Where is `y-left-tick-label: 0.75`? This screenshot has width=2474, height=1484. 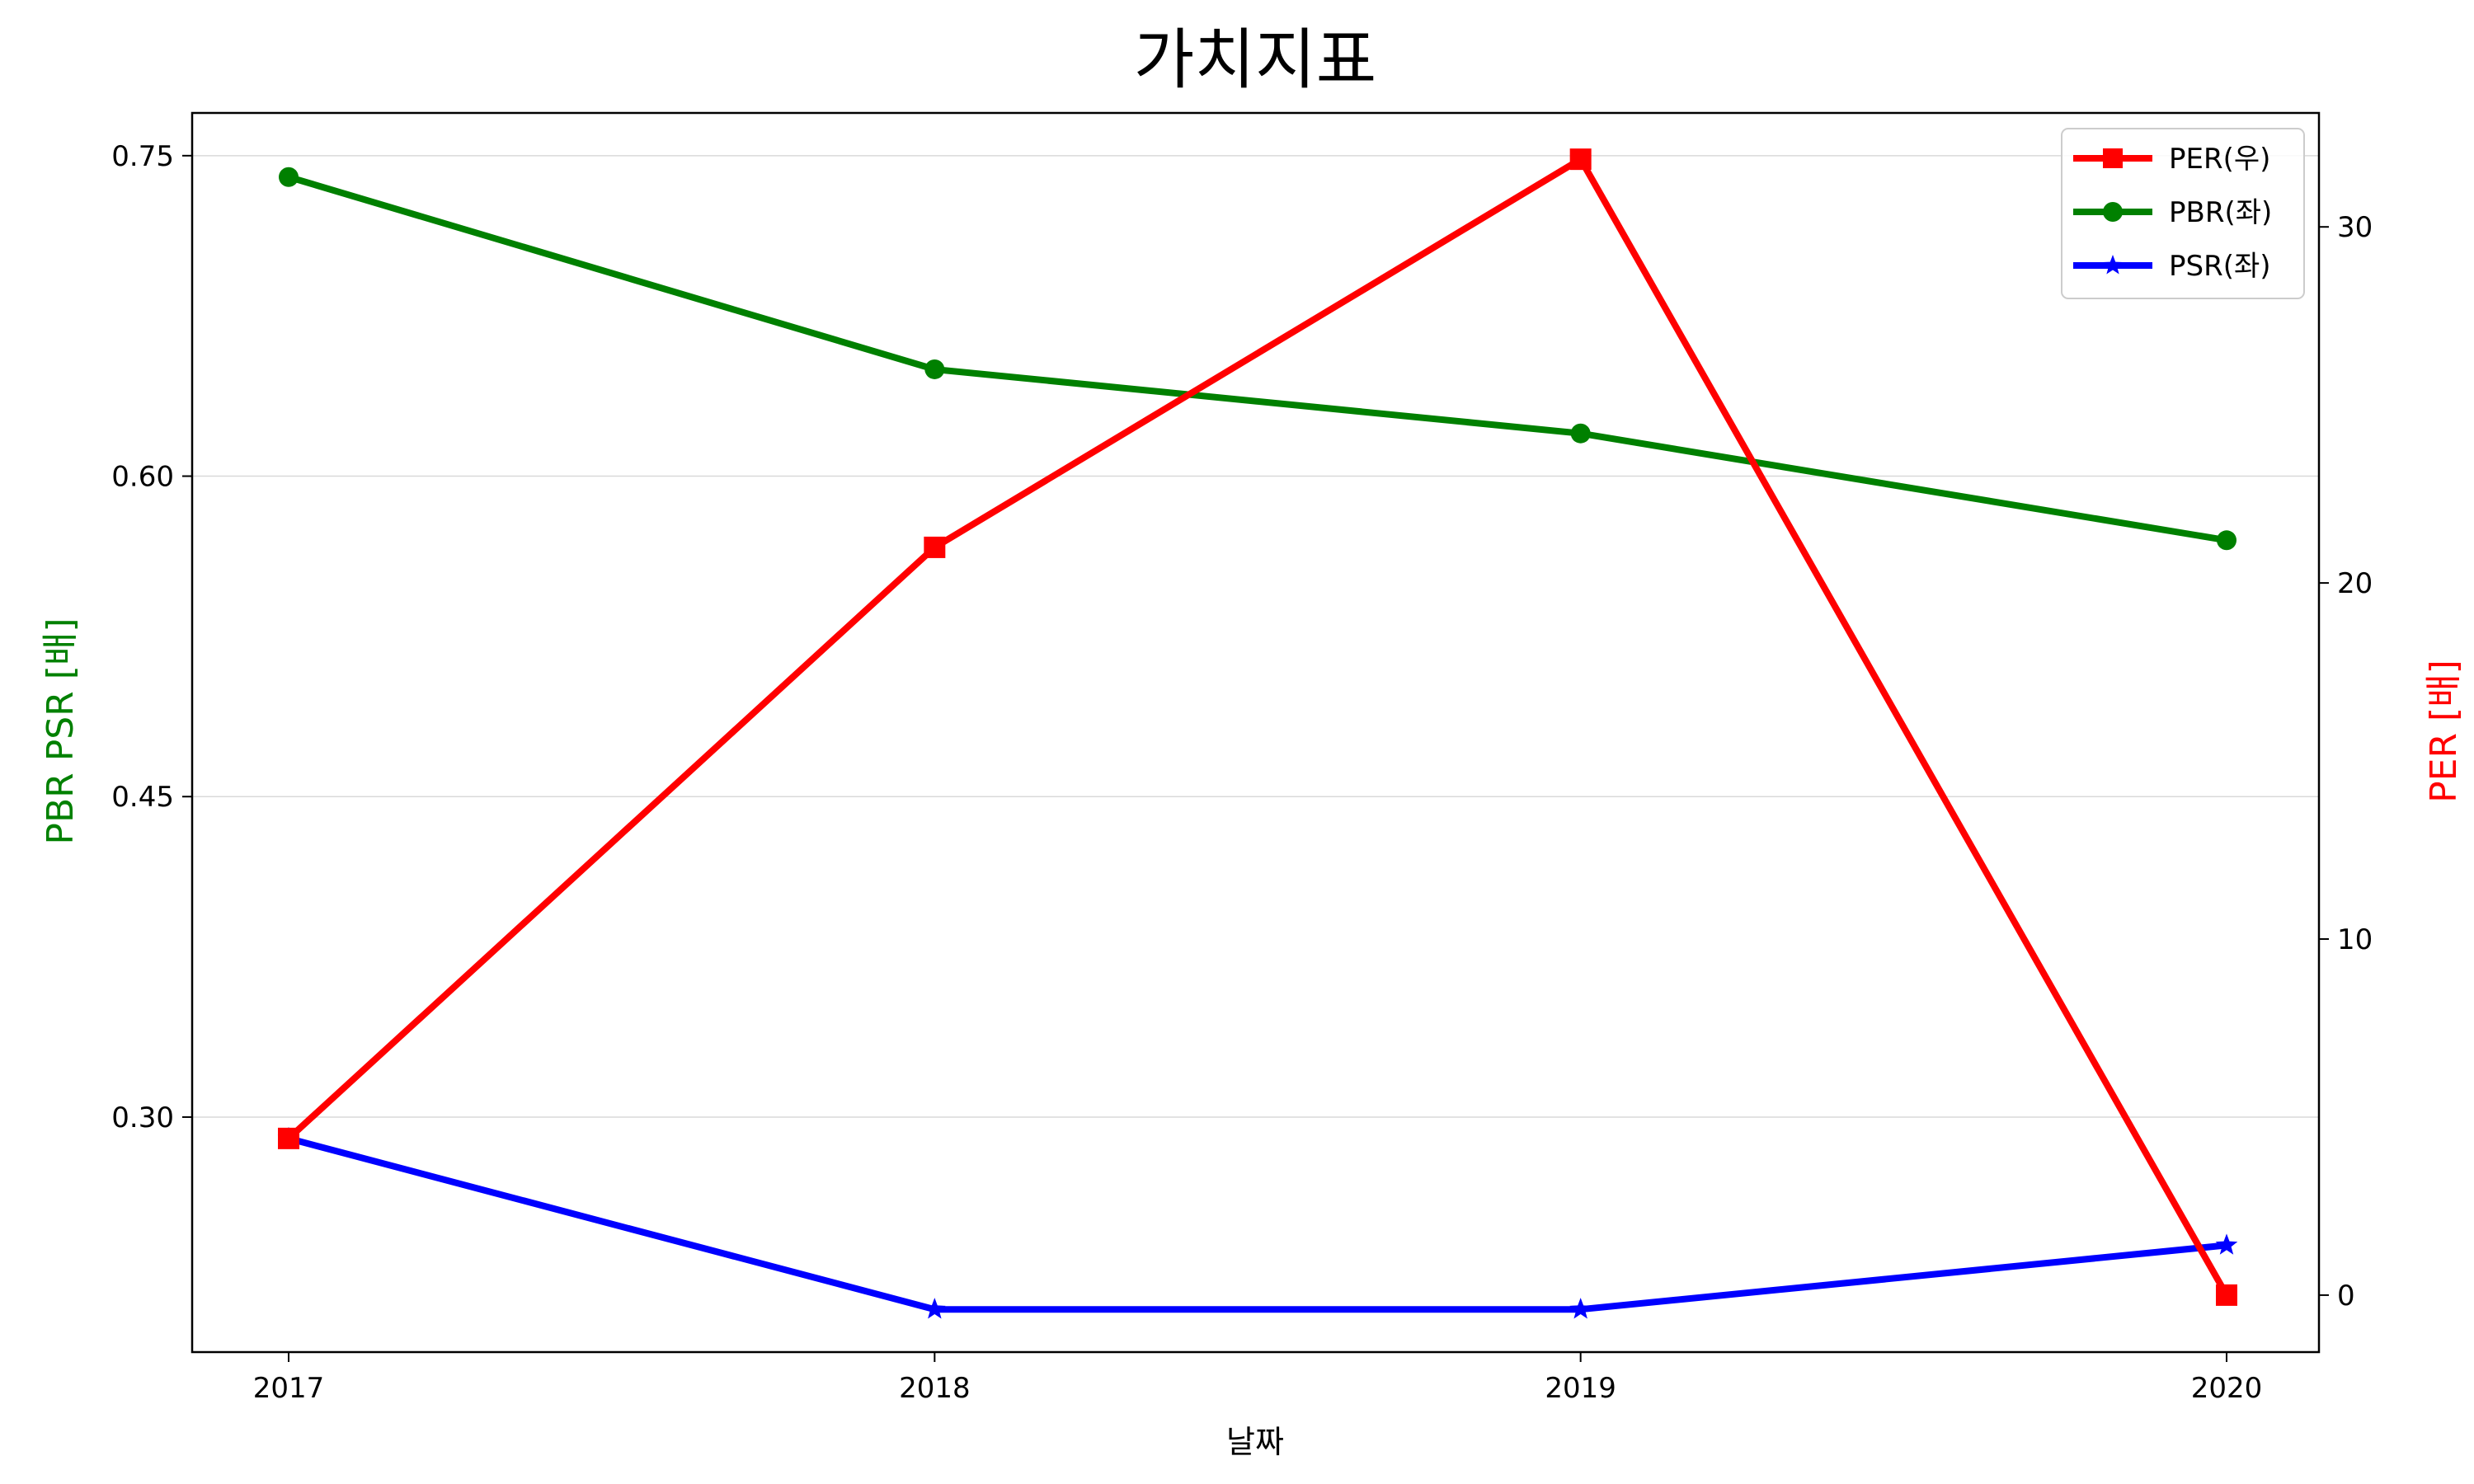
y-left-tick-label: 0.75 is located at coordinates (142, 156).